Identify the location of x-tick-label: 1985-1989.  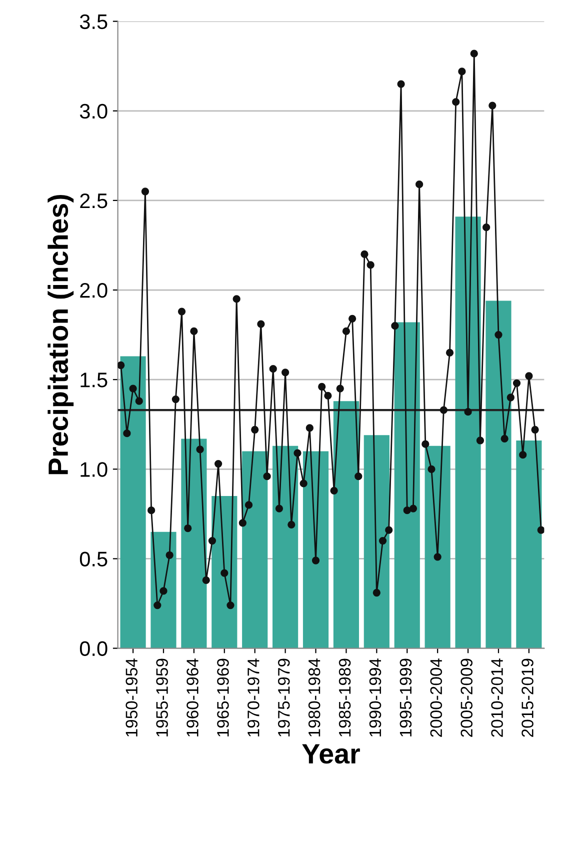
(344, 697).